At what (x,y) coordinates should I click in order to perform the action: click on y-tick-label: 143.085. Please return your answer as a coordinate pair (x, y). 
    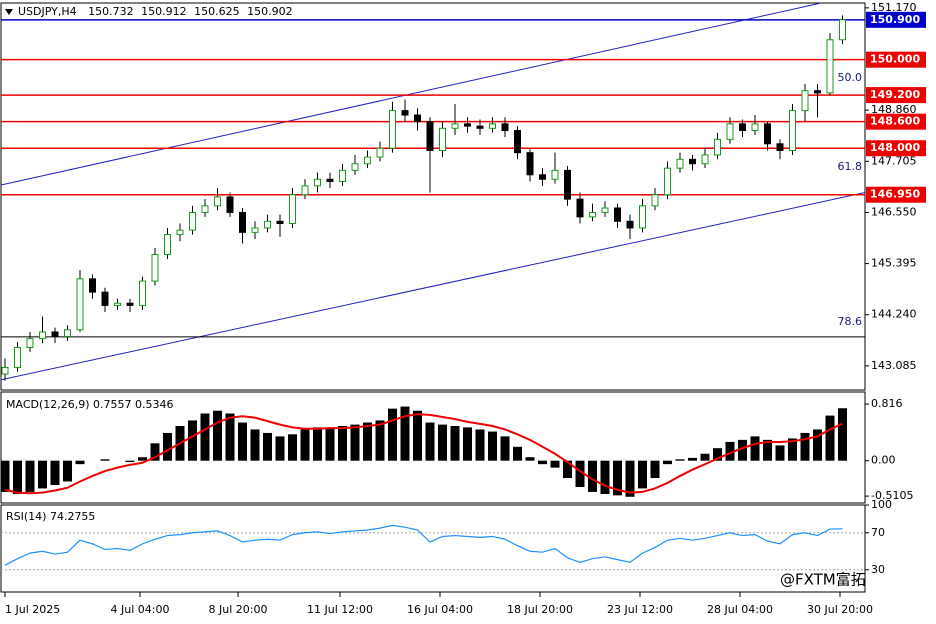
    Looking at the image, I should click on (894, 365).